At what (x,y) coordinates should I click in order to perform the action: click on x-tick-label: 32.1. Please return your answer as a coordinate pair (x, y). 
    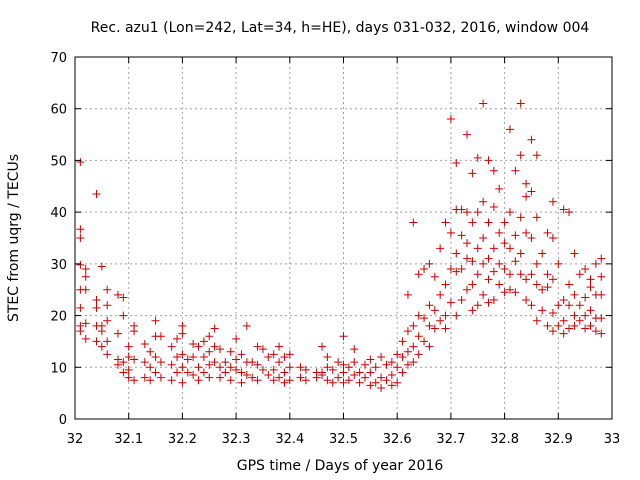
    Looking at the image, I should click on (128, 439).